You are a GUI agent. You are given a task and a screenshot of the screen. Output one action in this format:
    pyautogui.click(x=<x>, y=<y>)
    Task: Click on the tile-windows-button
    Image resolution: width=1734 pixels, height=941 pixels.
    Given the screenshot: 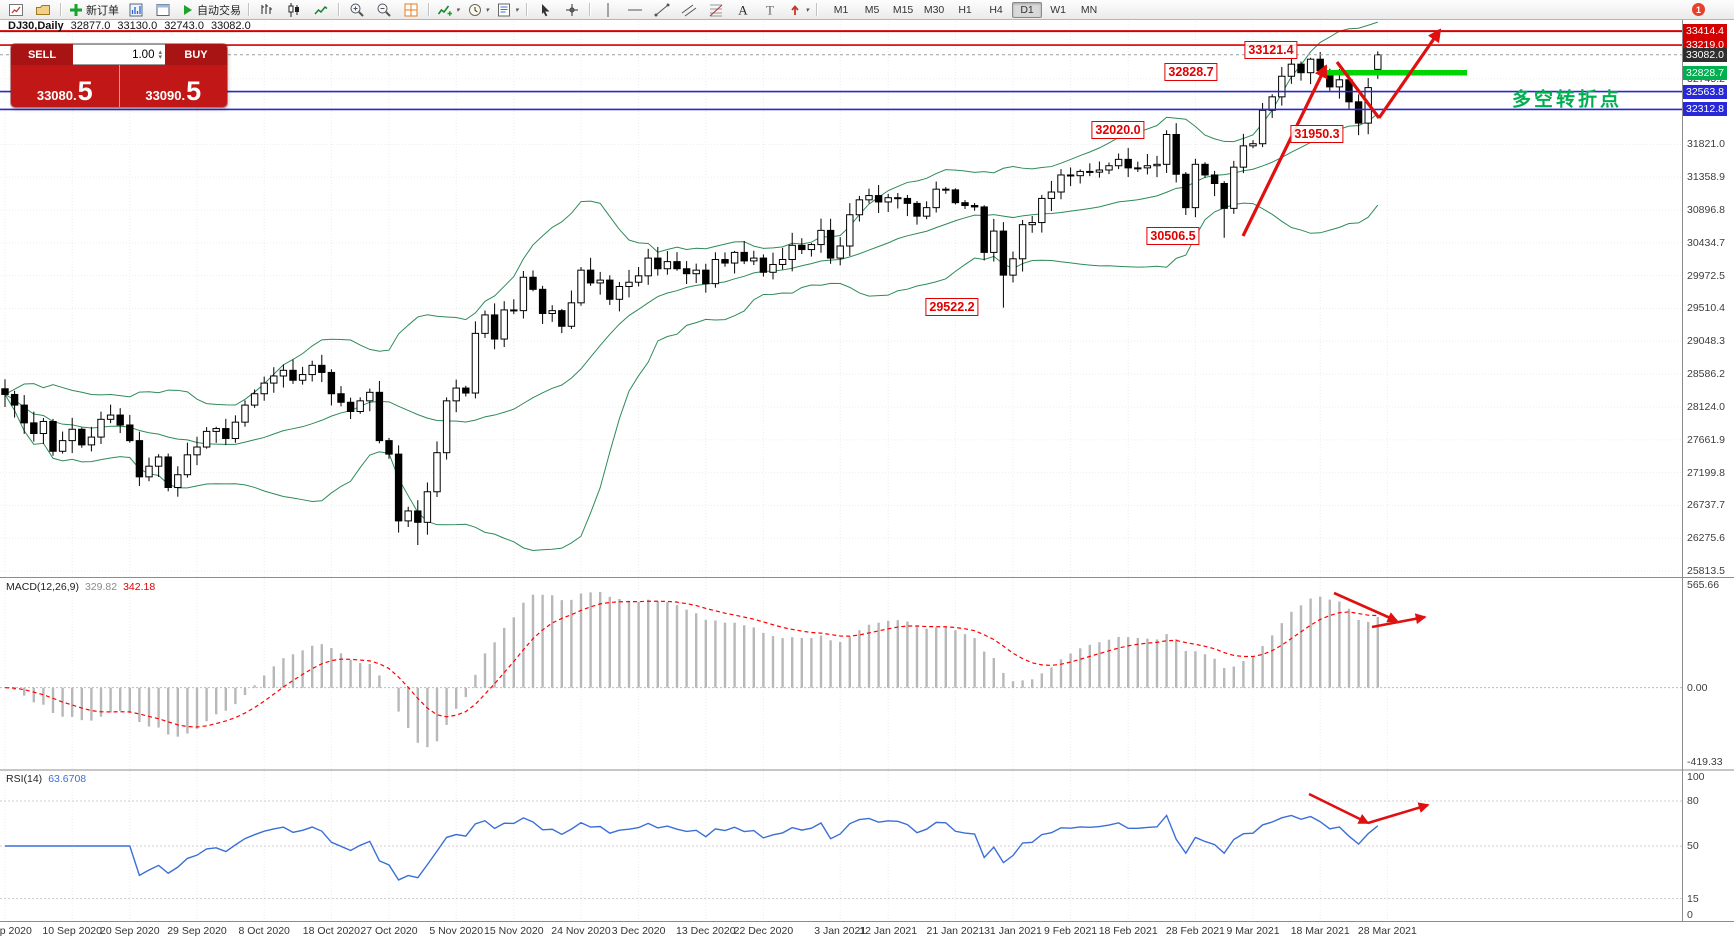 What is the action you would take?
    pyautogui.click(x=411, y=9)
    